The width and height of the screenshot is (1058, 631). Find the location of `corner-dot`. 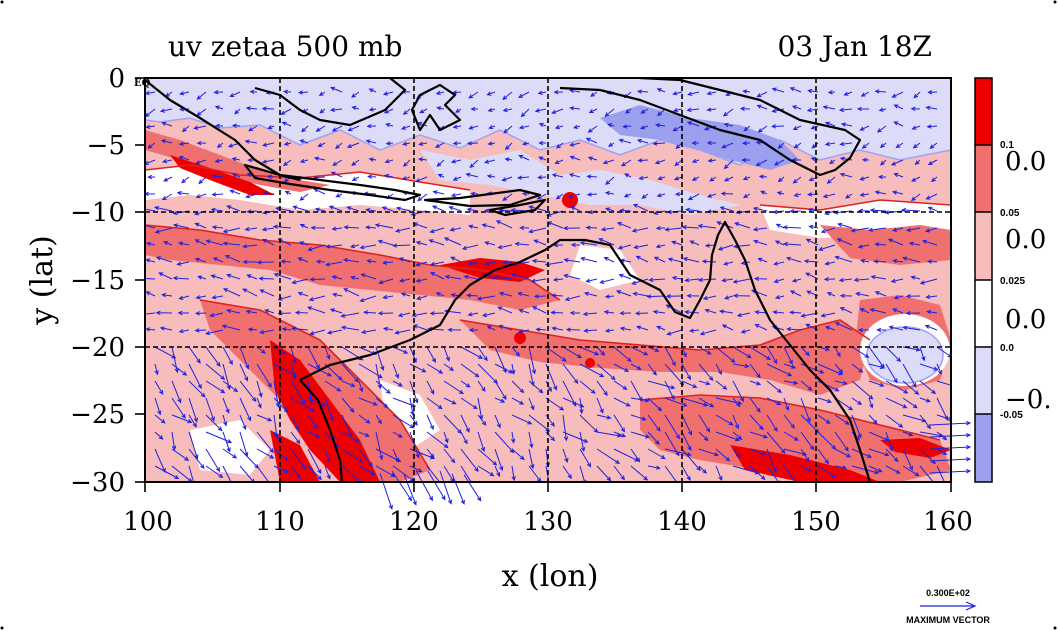

corner-dot is located at coordinates (1055, 2).